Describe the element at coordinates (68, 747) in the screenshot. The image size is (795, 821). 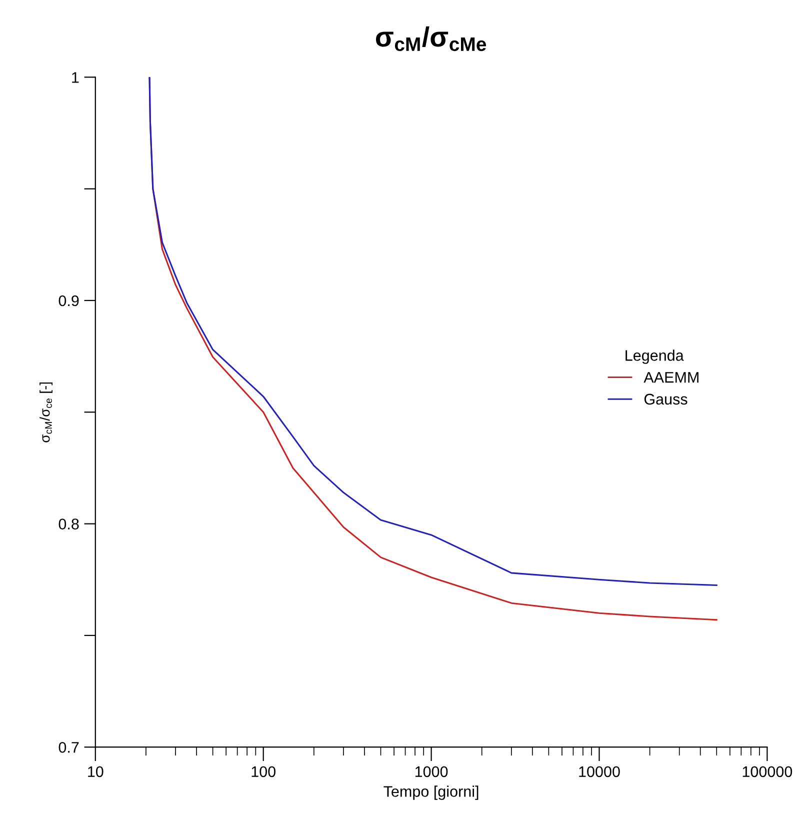
I see `y-tick-label: 0.7` at that location.